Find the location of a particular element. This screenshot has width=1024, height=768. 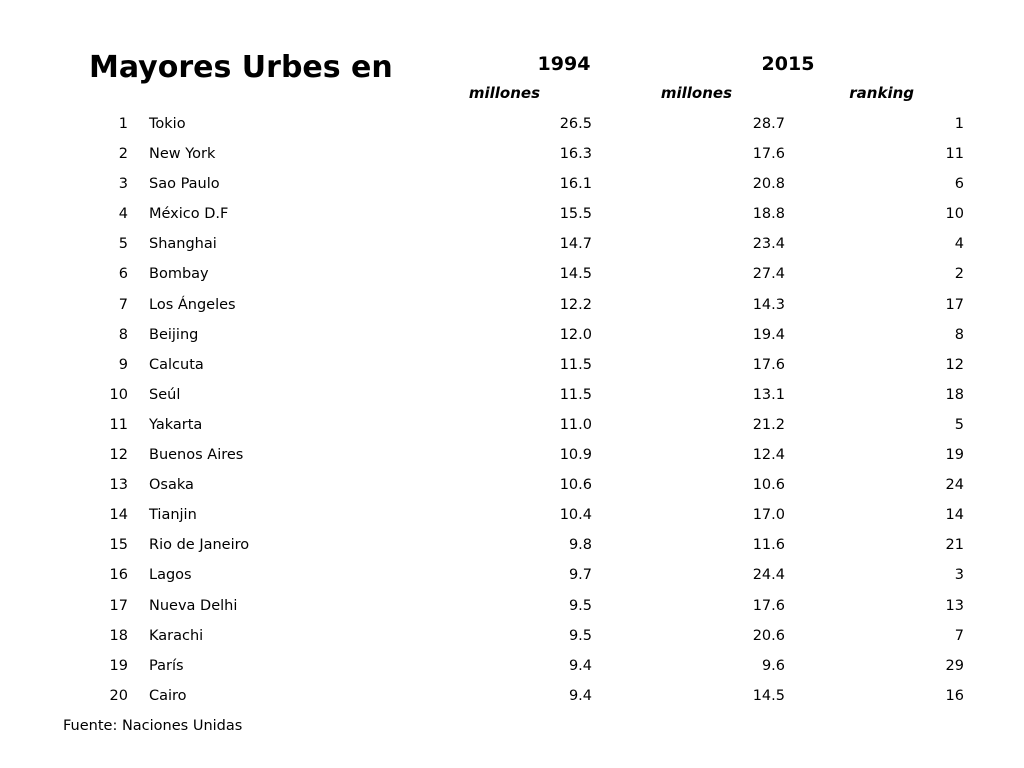

population-2015: 11.6 is located at coordinates (768, 545).